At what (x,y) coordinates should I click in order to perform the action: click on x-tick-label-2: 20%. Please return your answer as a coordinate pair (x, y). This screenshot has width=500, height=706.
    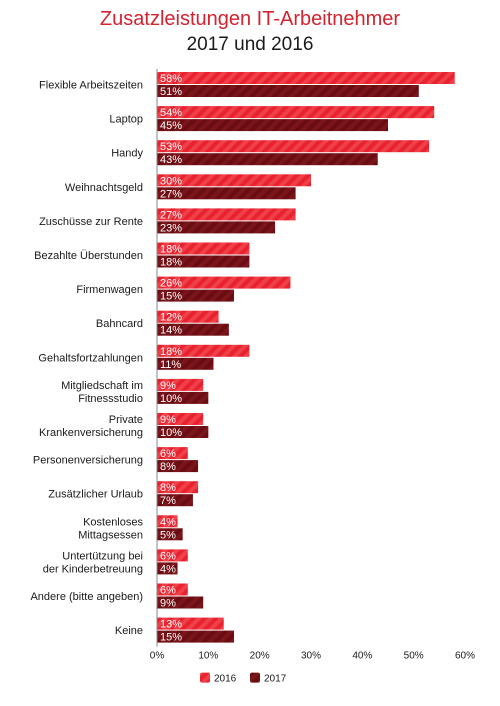
    Looking at the image, I should click on (260, 656).